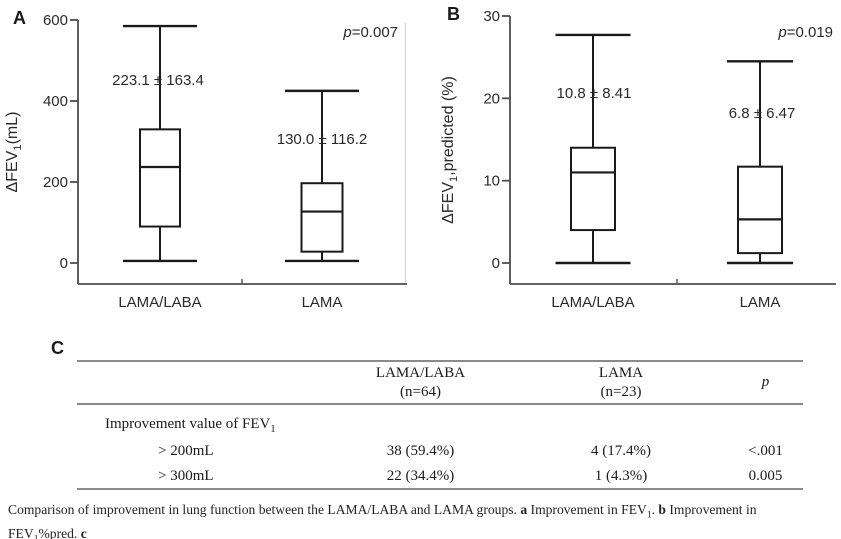 This screenshot has height=539, width=841. What do you see at coordinates (202, 382) in the screenshot?
I see `table-header-empty` at bounding box center [202, 382].